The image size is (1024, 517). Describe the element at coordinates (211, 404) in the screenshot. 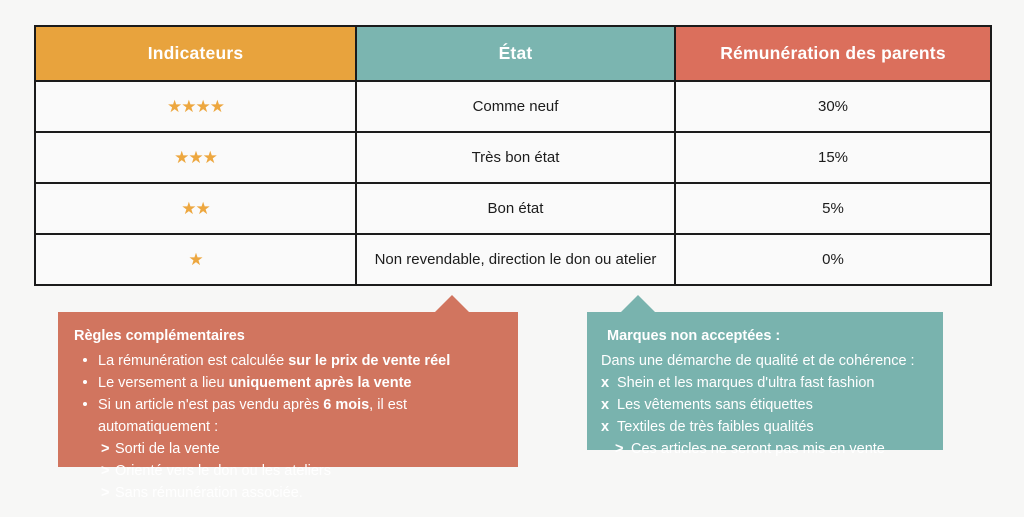

I see `bullet-text-before: Si un article n'est pas vendu après` at that location.